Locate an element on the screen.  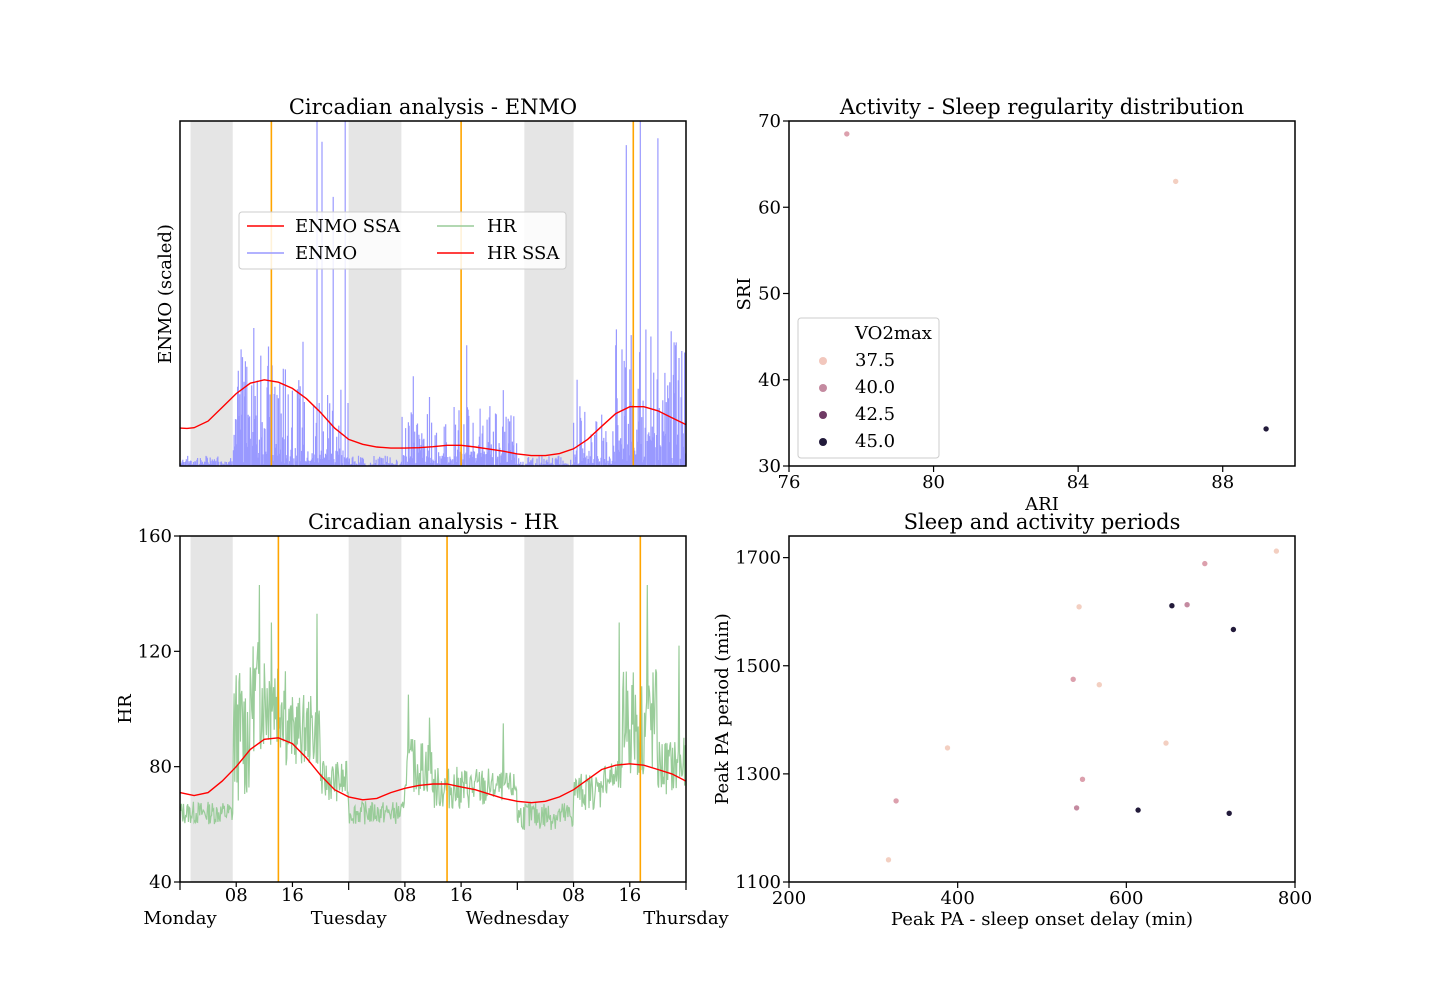
y-tick-label: 50 is located at coordinates (769, 294).